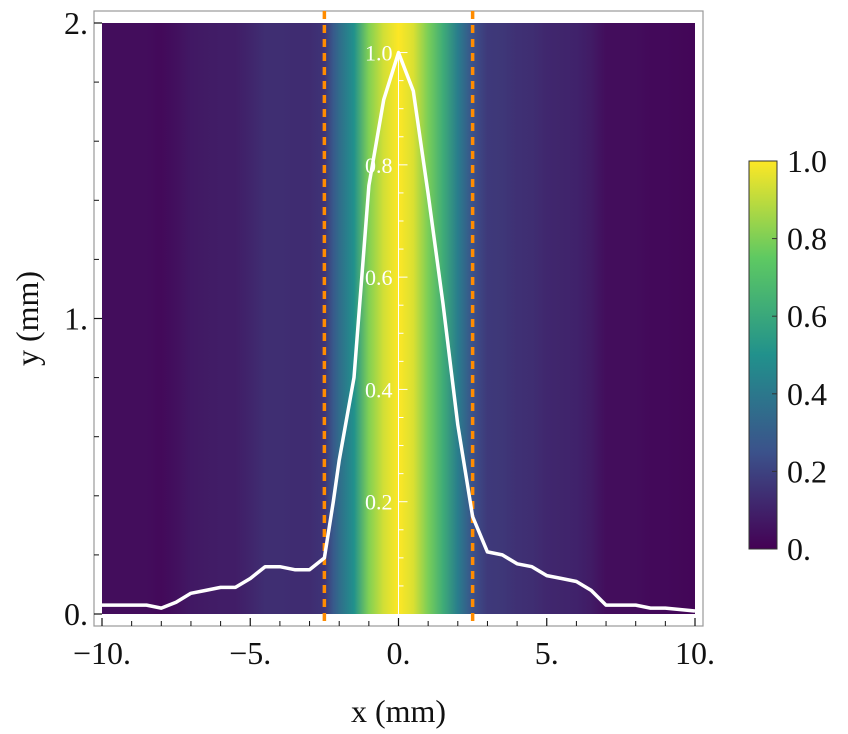 The height and width of the screenshot is (734, 848). What do you see at coordinates (695, 653) in the screenshot?
I see `x-tick-label: 10.` at bounding box center [695, 653].